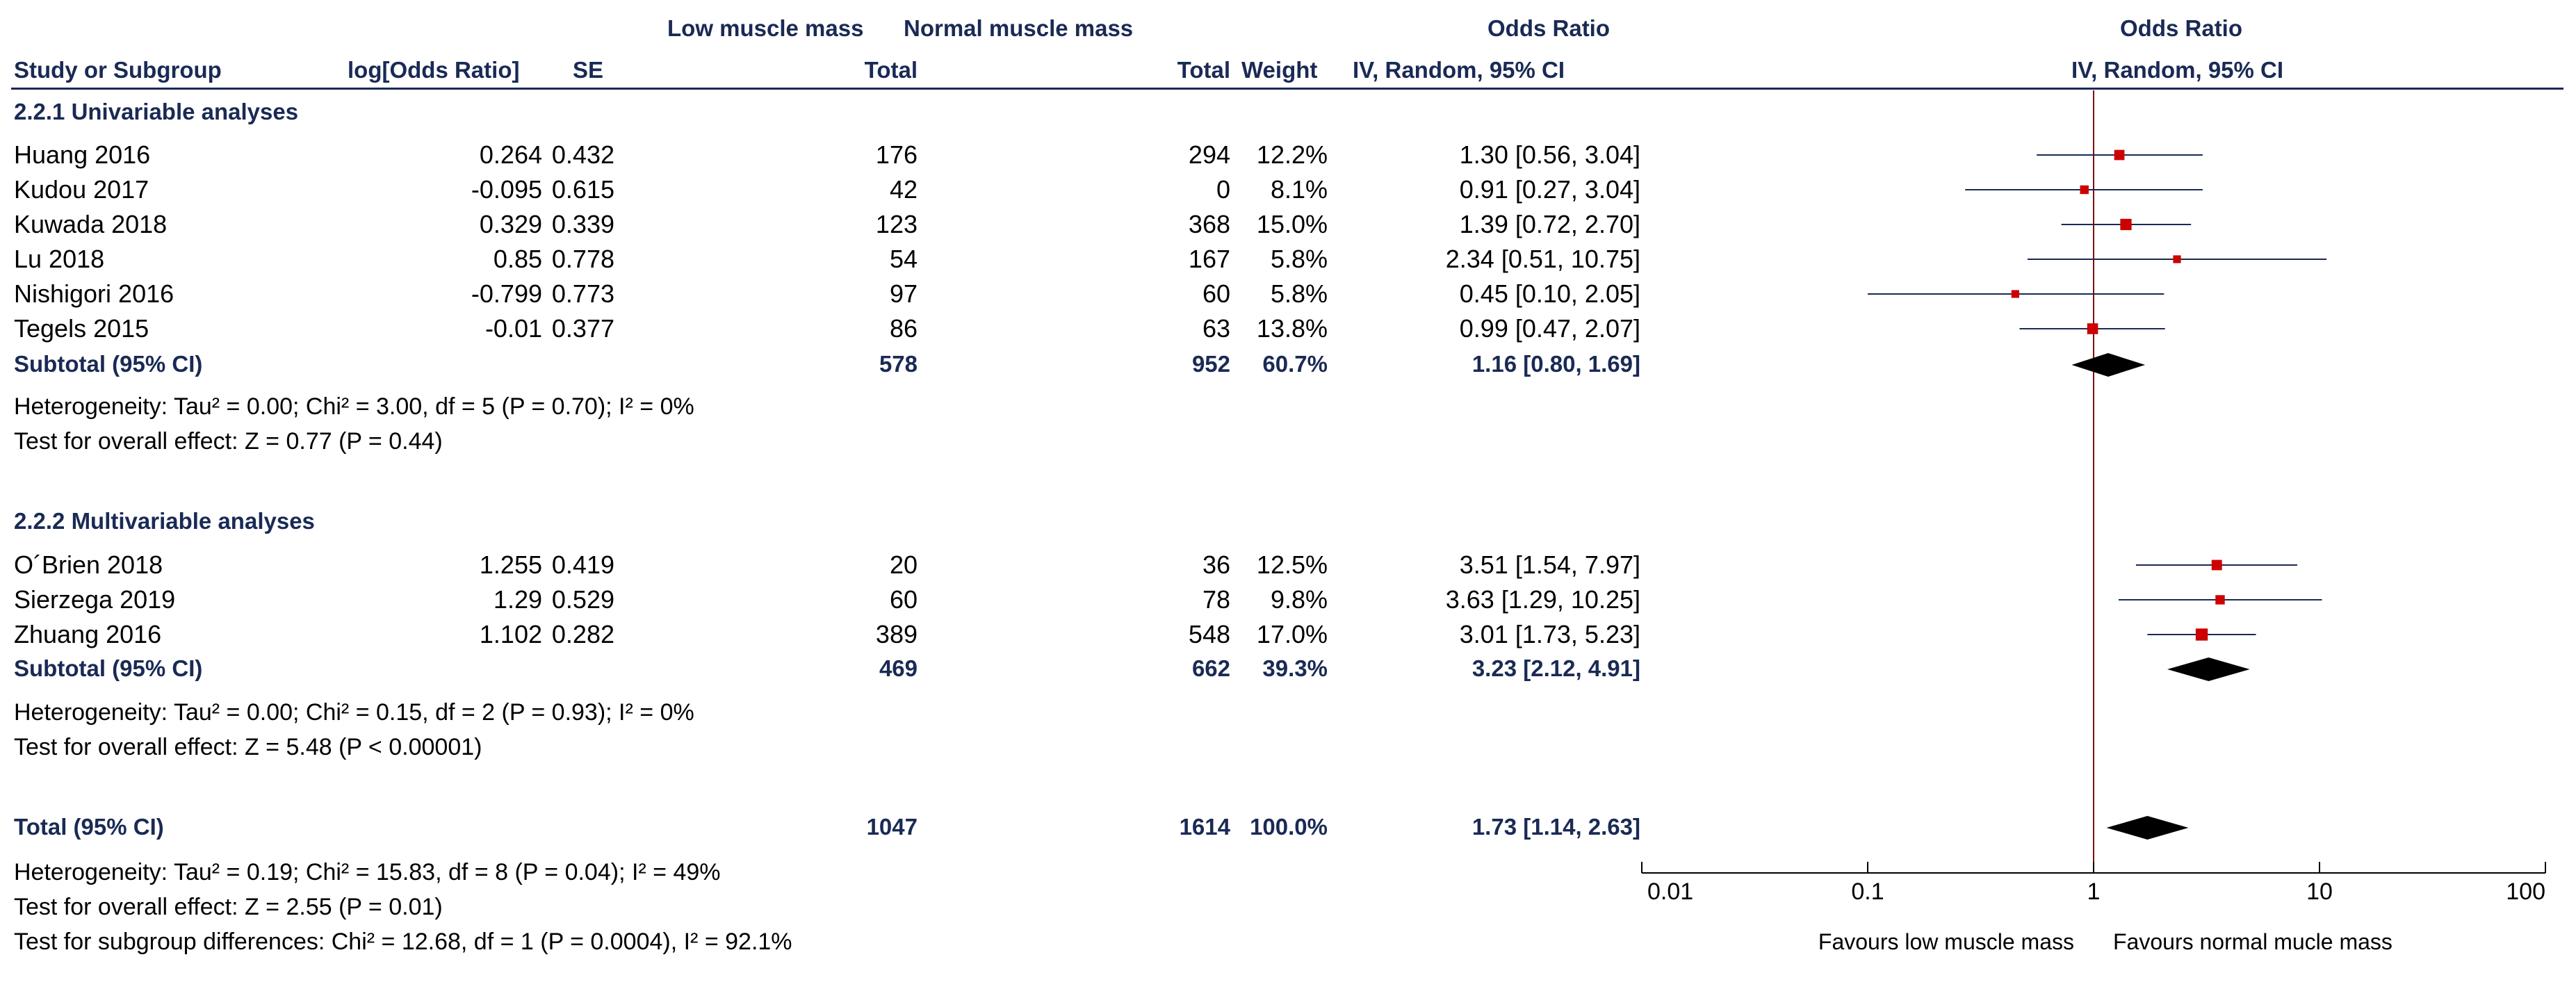 This screenshot has height=989, width=2576. What do you see at coordinates (1204, 827) in the screenshot?
I see `total-n2: 1614` at bounding box center [1204, 827].